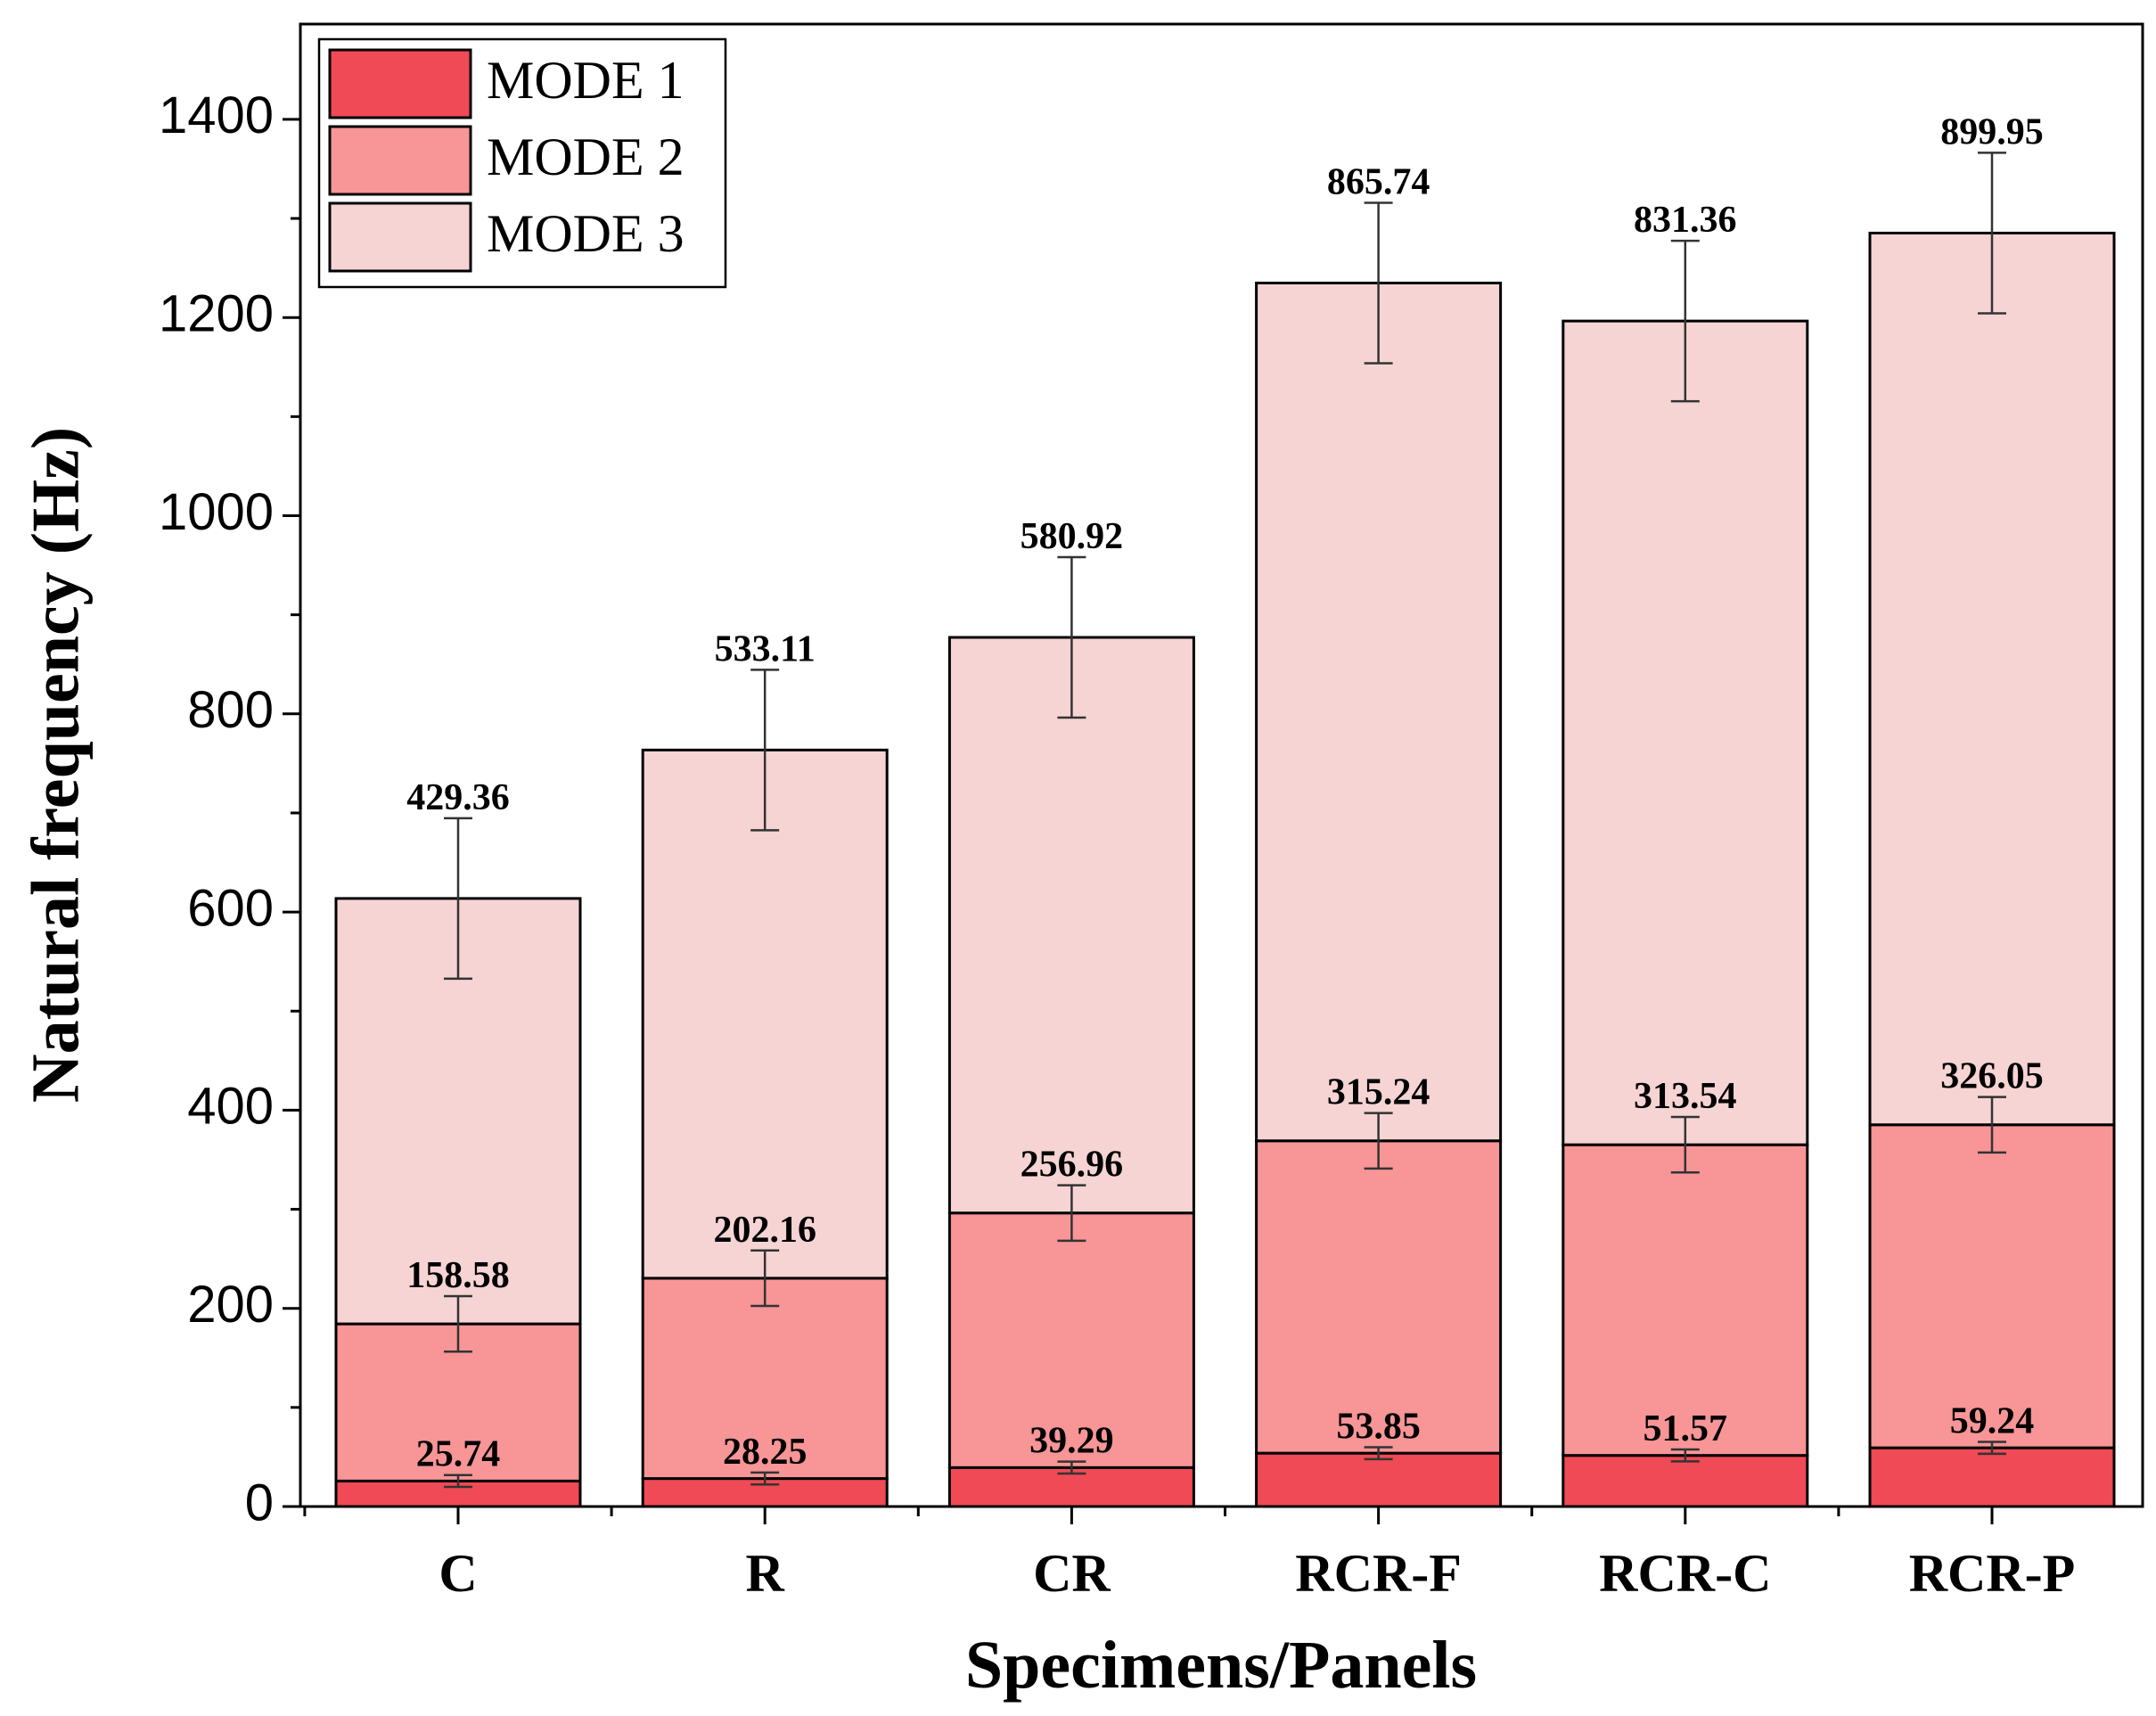 Image resolution: width=2156 pixels, height=1716 pixels. I want to click on bar-mode-3-cr, so click(1071, 925).